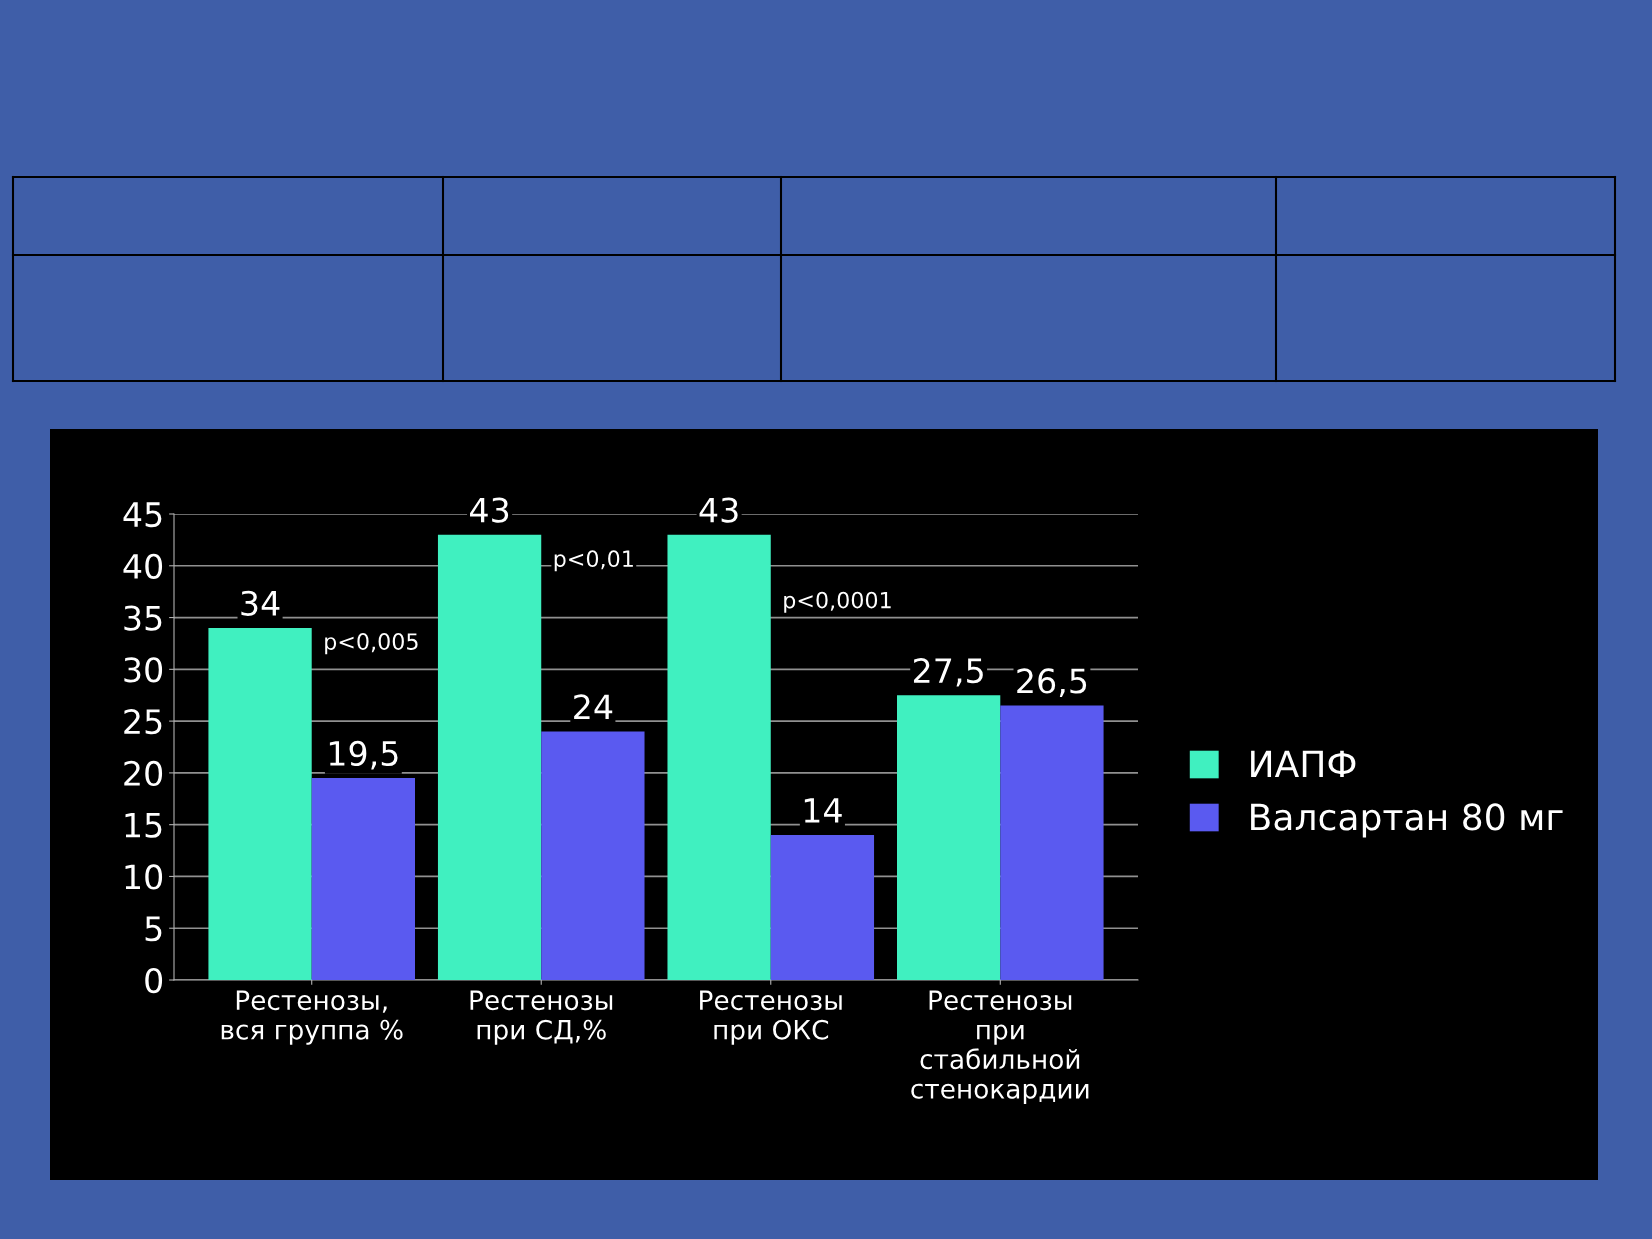 The image size is (1652, 1239). Describe the element at coordinates (143, 825) in the screenshot. I see `y-tick-label: 15` at that location.